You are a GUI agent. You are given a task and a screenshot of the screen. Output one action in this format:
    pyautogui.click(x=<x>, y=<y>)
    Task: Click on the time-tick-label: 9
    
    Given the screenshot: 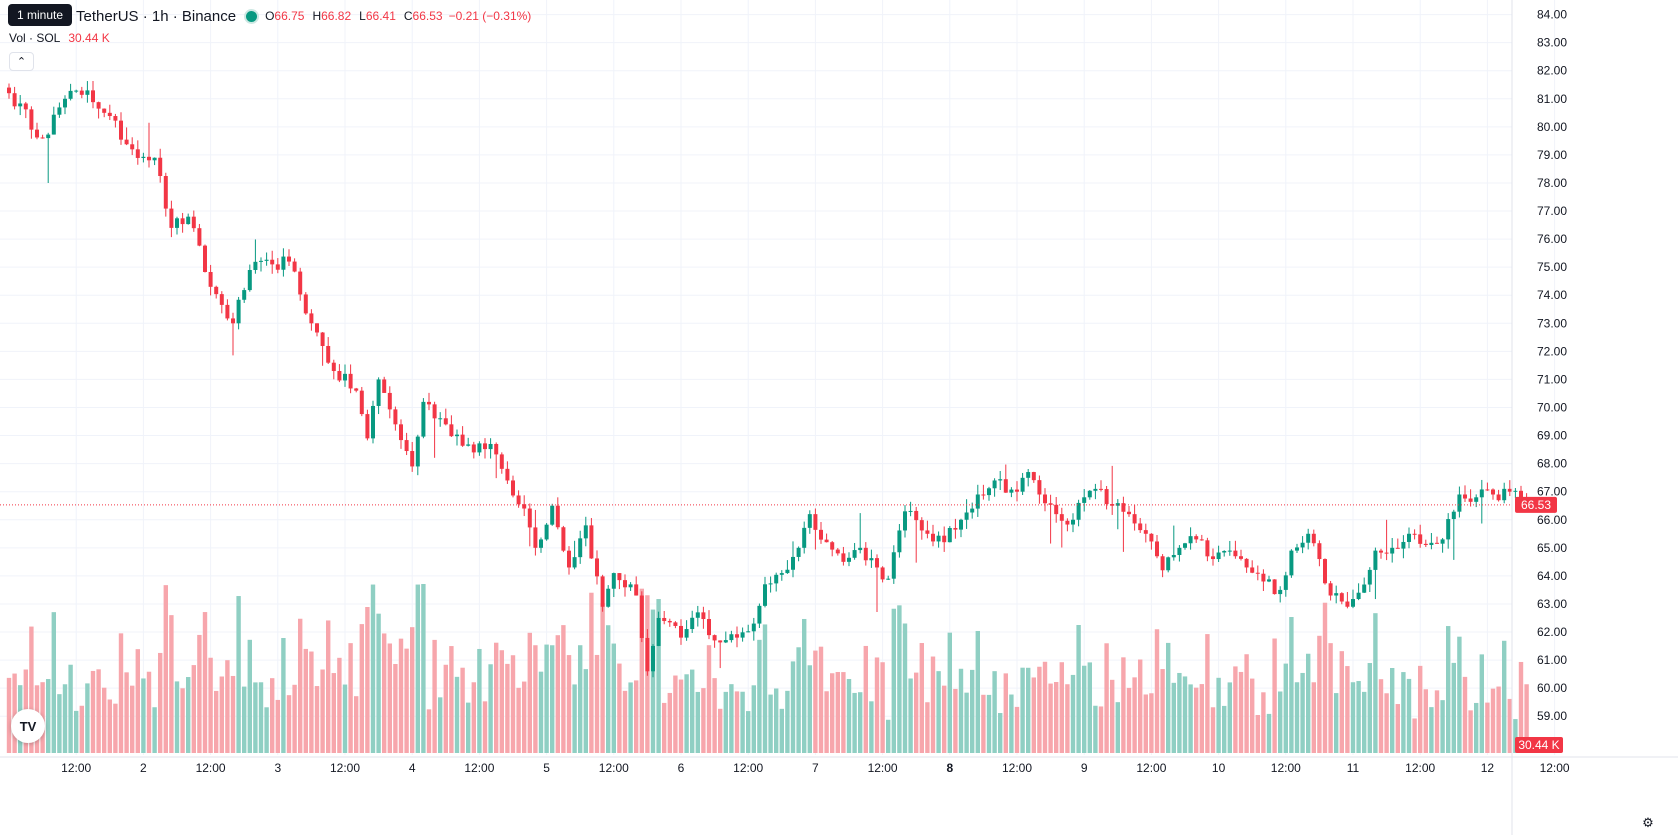 What is the action you would take?
    pyautogui.click(x=1084, y=768)
    